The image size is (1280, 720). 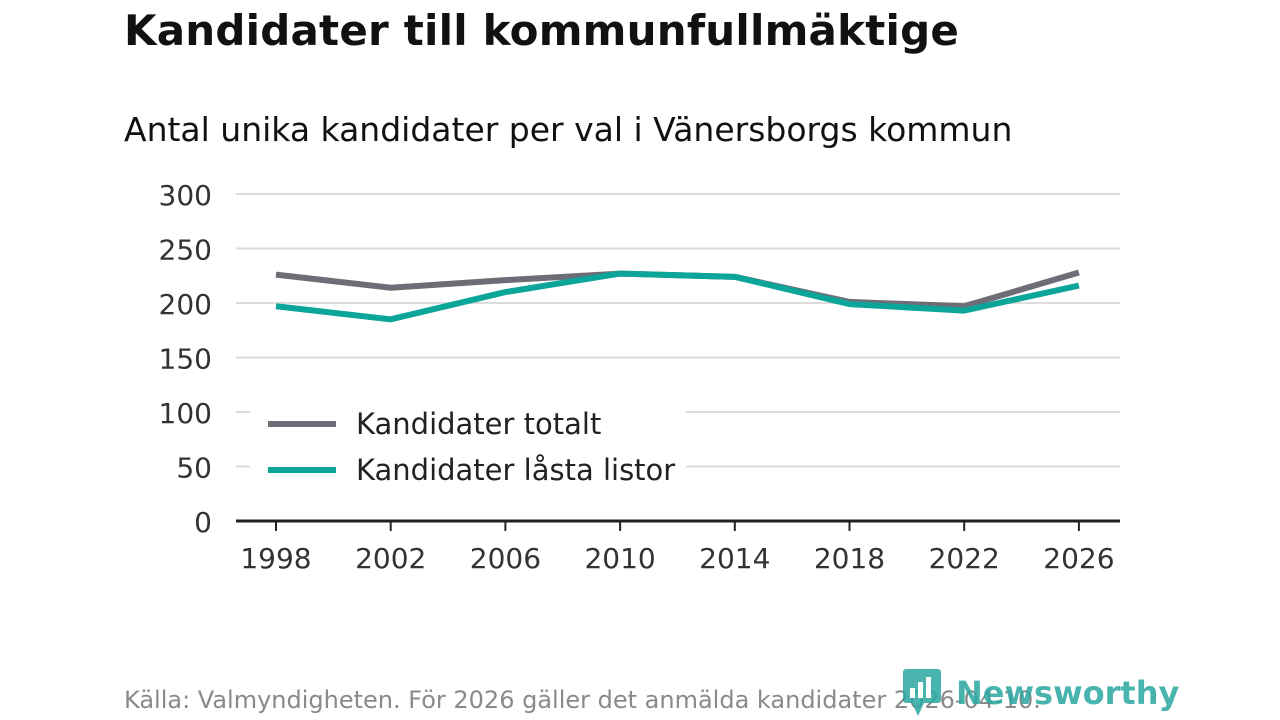 What do you see at coordinates (185, 195) in the screenshot?
I see `y-tick-label: 300` at bounding box center [185, 195].